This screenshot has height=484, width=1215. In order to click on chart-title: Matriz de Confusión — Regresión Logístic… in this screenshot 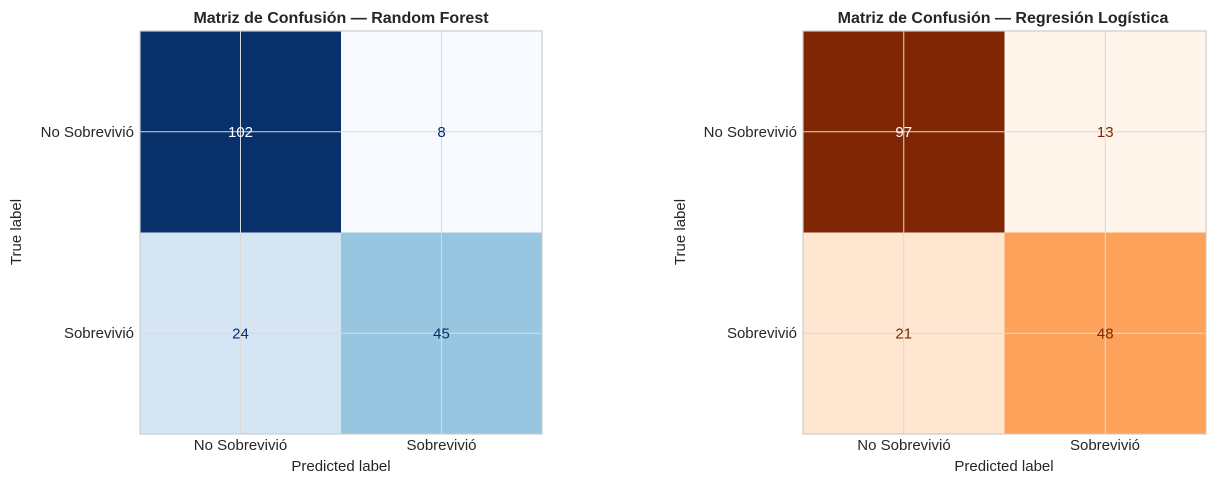, I will do `click(1003, 18)`.